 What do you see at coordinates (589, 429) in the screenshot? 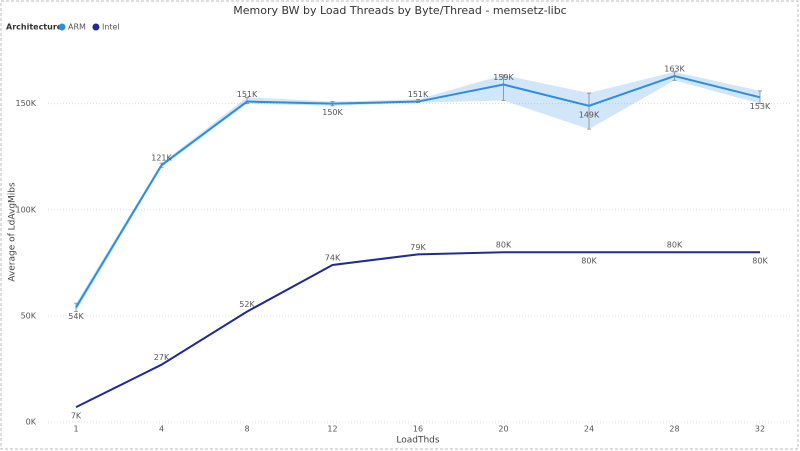
I see `x-tick-label: 24` at bounding box center [589, 429].